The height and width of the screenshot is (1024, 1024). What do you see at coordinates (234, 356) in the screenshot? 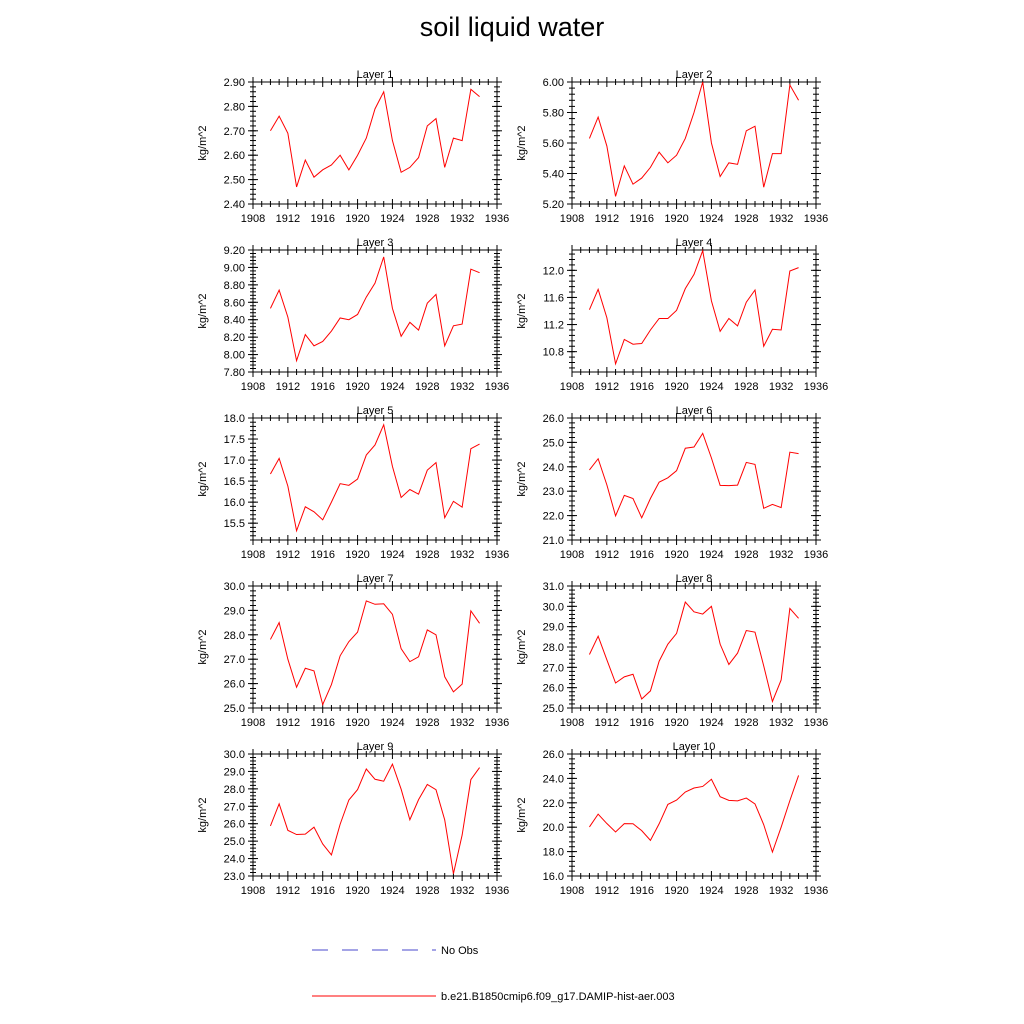
I see `y-tick-label: 8.00` at bounding box center [234, 356].